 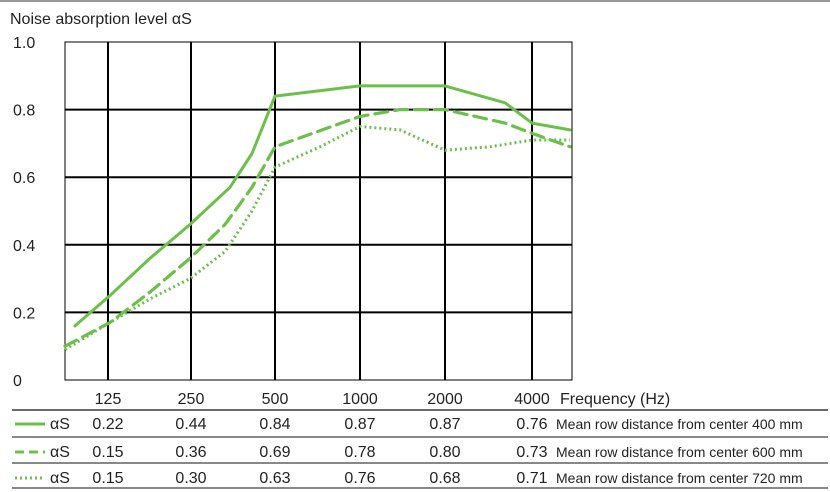 I want to click on value-label: 0.84, so click(x=274, y=424).